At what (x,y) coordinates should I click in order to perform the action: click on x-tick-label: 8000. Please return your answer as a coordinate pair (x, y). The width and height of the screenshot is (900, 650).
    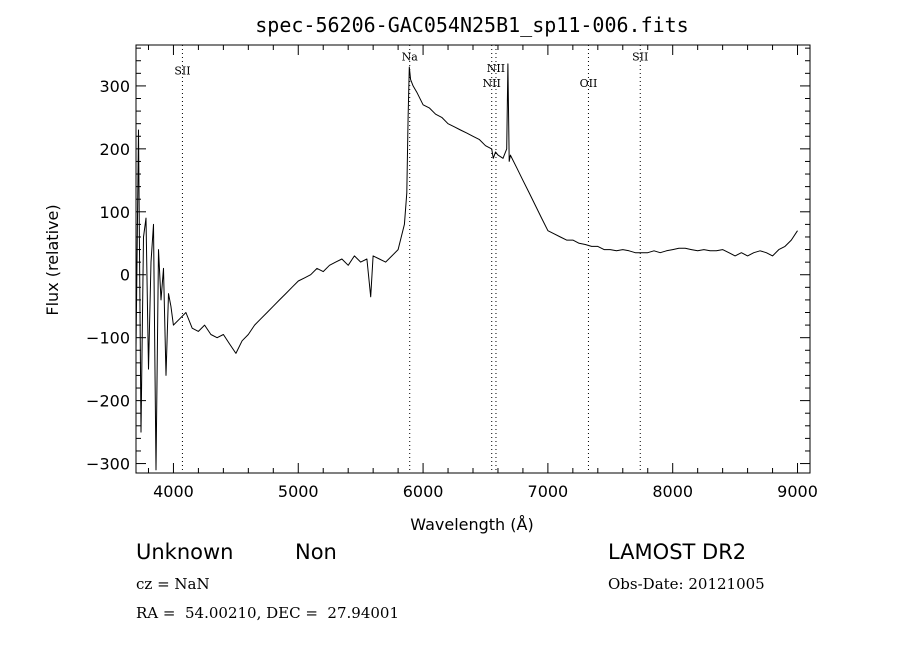
    Looking at the image, I should click on (672, 491).